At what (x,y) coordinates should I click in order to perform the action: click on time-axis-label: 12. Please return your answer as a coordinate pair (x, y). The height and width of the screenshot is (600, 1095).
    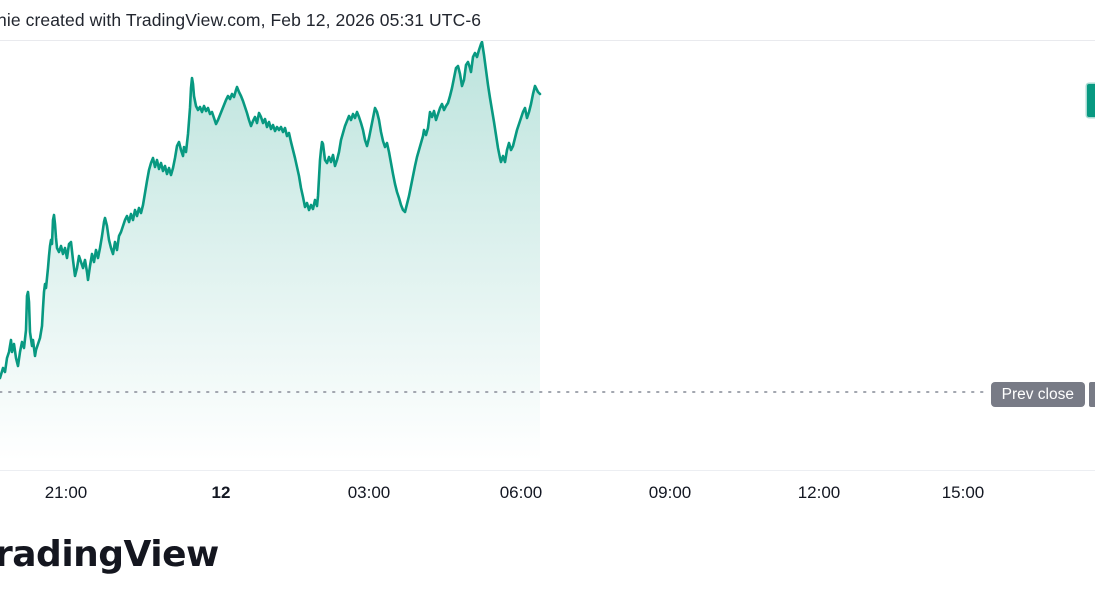
    Looking at the image, I should click on (221, 492).